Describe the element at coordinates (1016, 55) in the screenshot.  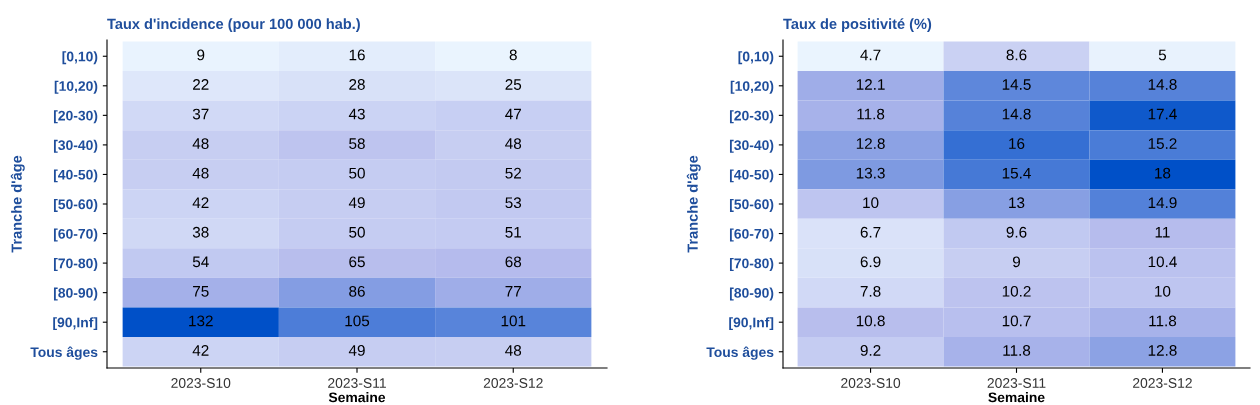
I see `data-label: 8.6` at that location.